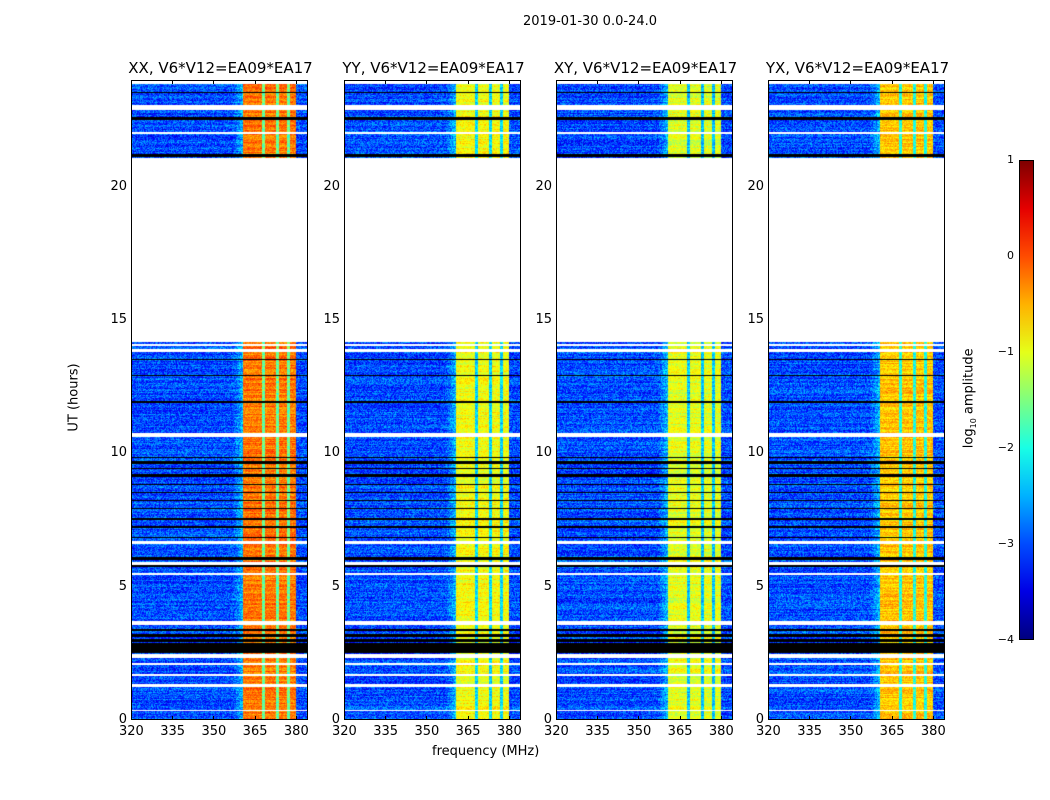  Describe the element at coordinates (1010, 159) in the screenshot. I see `colorbar-tick-label: 1` at that location.